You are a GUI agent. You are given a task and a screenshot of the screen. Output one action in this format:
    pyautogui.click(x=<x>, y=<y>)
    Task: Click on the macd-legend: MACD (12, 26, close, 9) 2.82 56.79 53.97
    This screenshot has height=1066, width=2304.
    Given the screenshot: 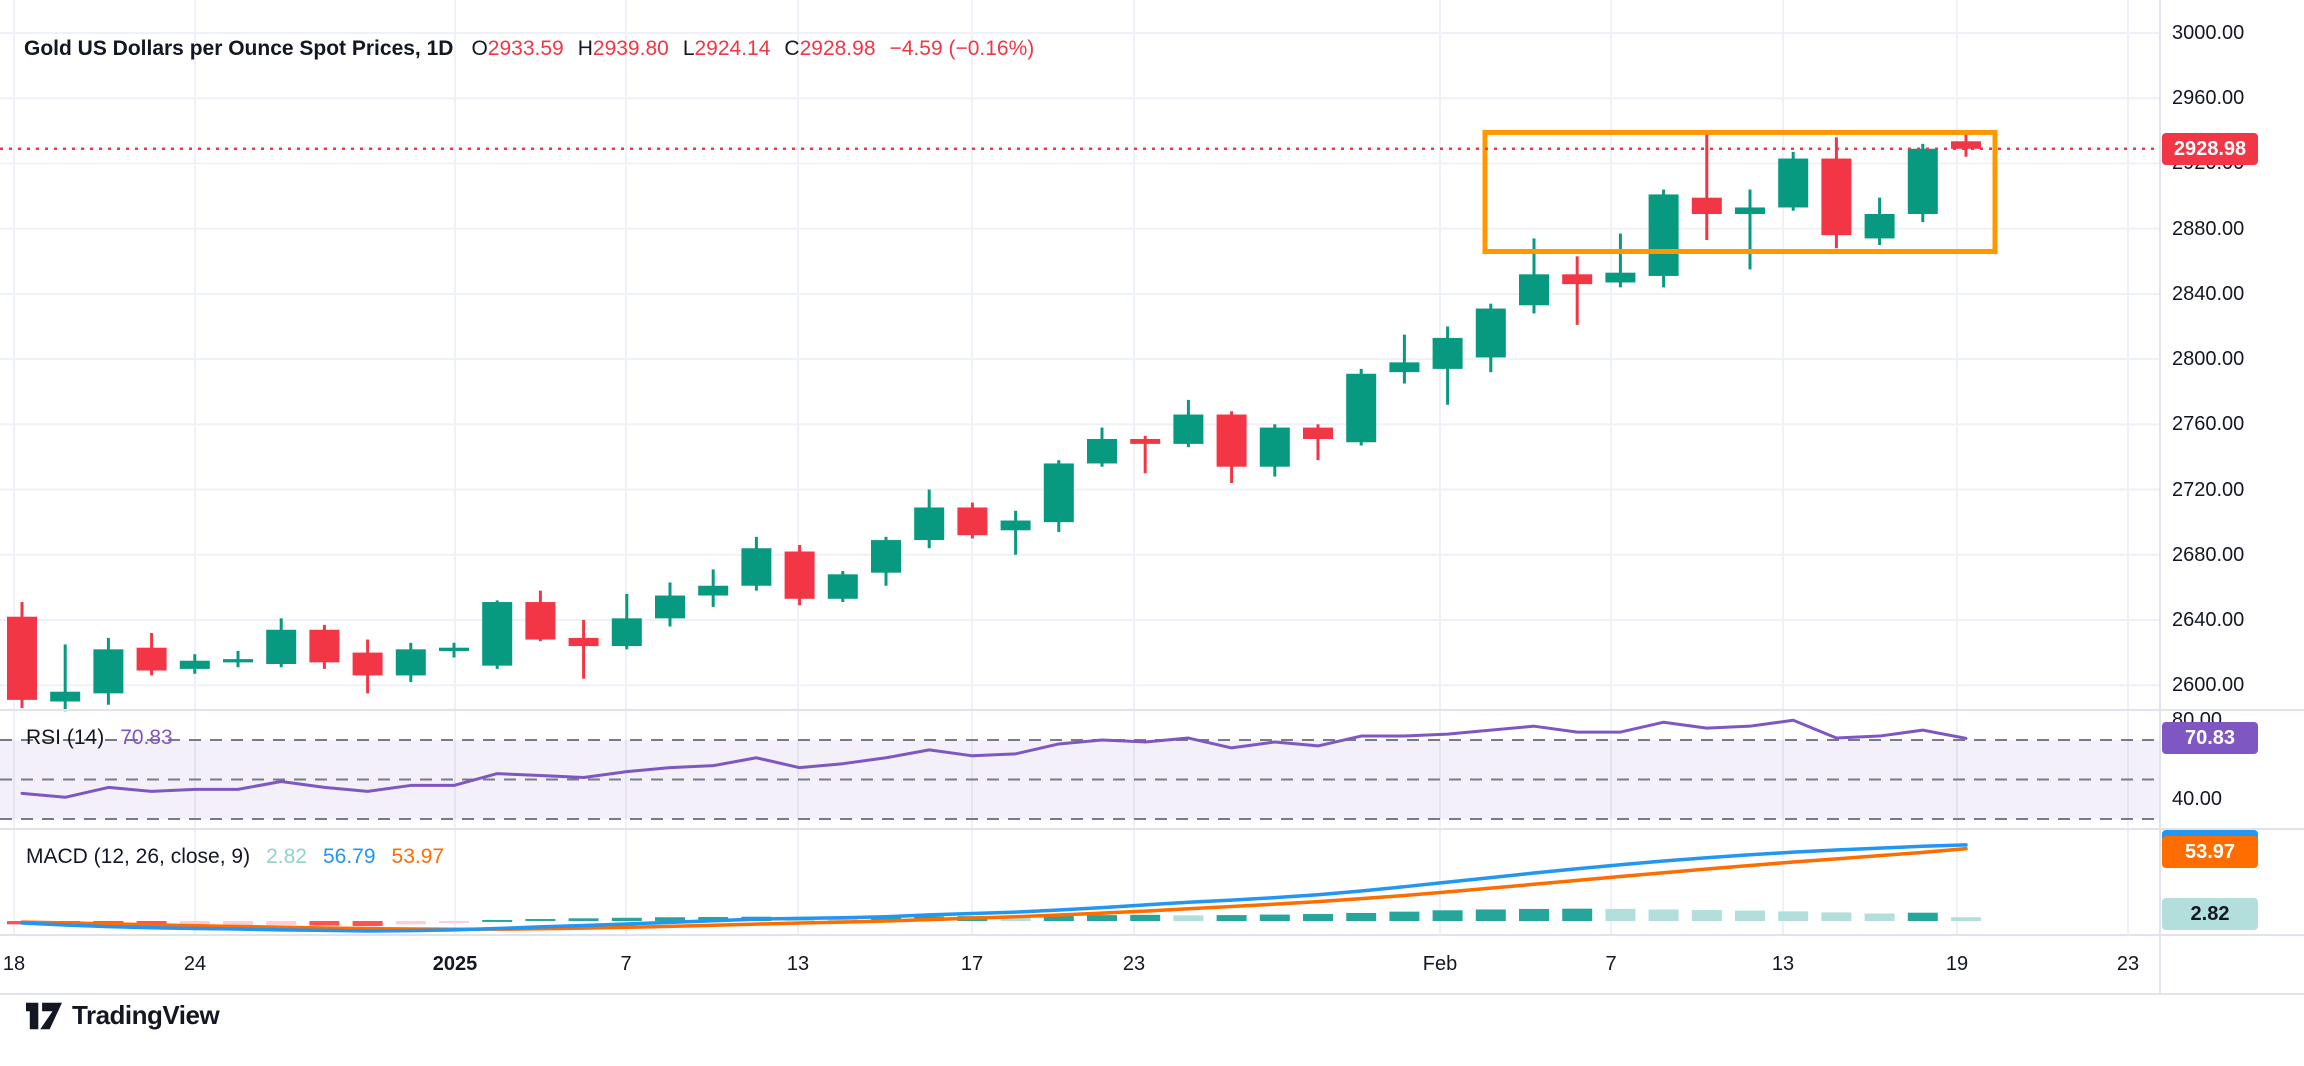 What is the action you would take?
    pyautogui.click(x=243, y=857)
    